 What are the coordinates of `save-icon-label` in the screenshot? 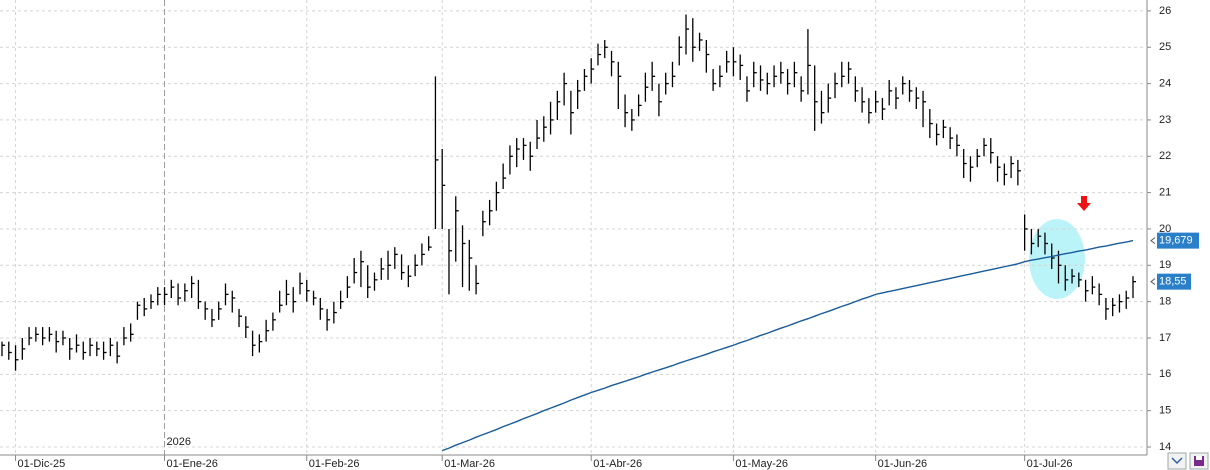 It's located at (1199, 458).